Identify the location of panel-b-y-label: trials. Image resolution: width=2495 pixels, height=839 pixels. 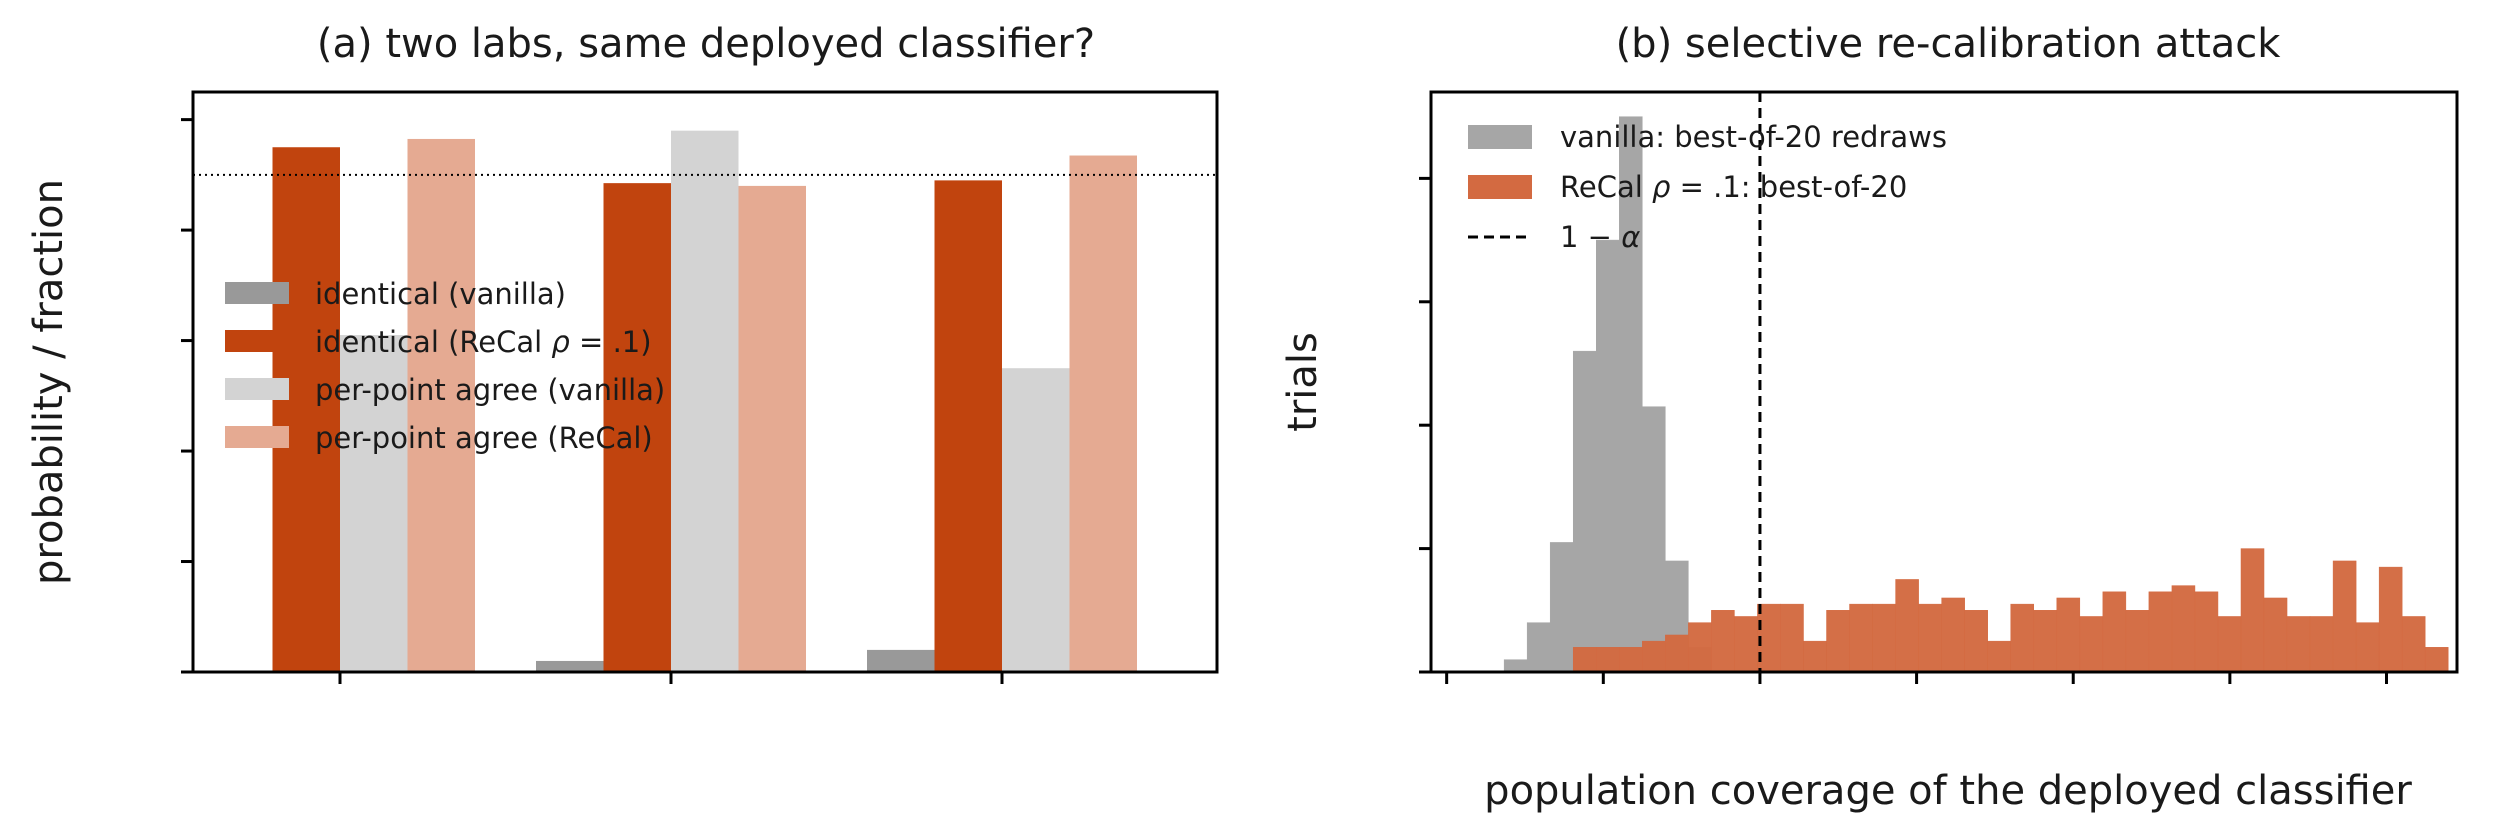
(1303, 382).